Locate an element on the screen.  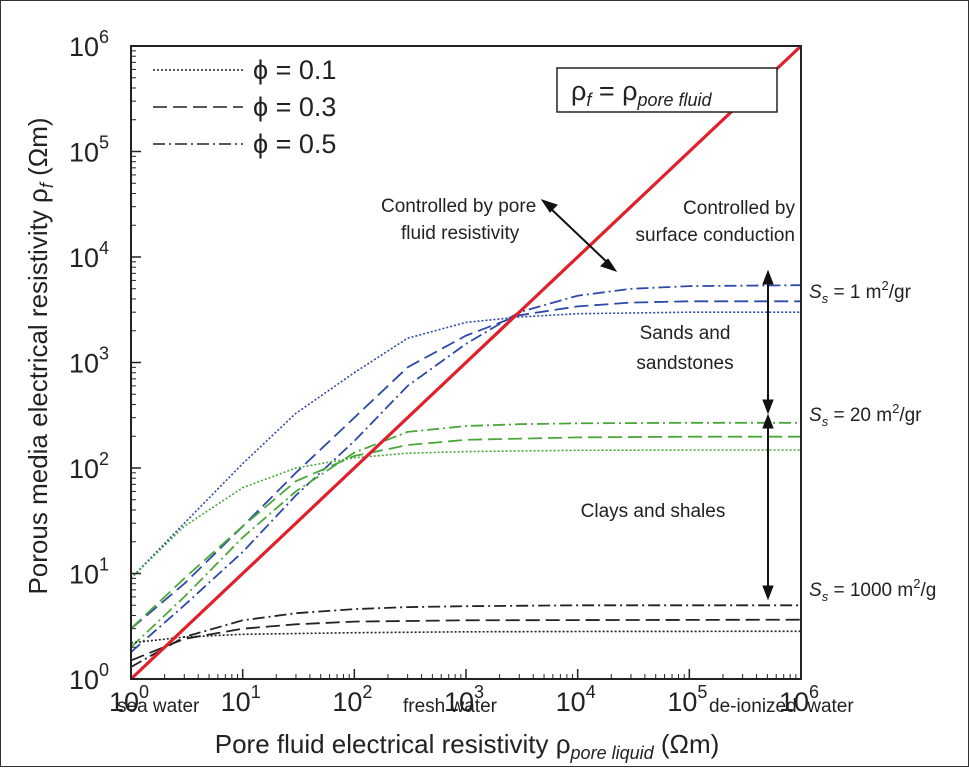
annotation-sands-line-1: Sands and is located at coordinates (685, 333).